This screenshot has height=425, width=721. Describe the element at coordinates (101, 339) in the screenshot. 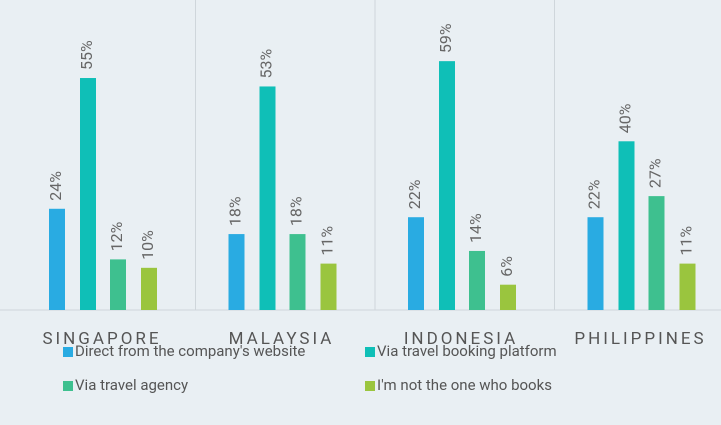

I see `x-tick-label: SINGAPORE` at that location.